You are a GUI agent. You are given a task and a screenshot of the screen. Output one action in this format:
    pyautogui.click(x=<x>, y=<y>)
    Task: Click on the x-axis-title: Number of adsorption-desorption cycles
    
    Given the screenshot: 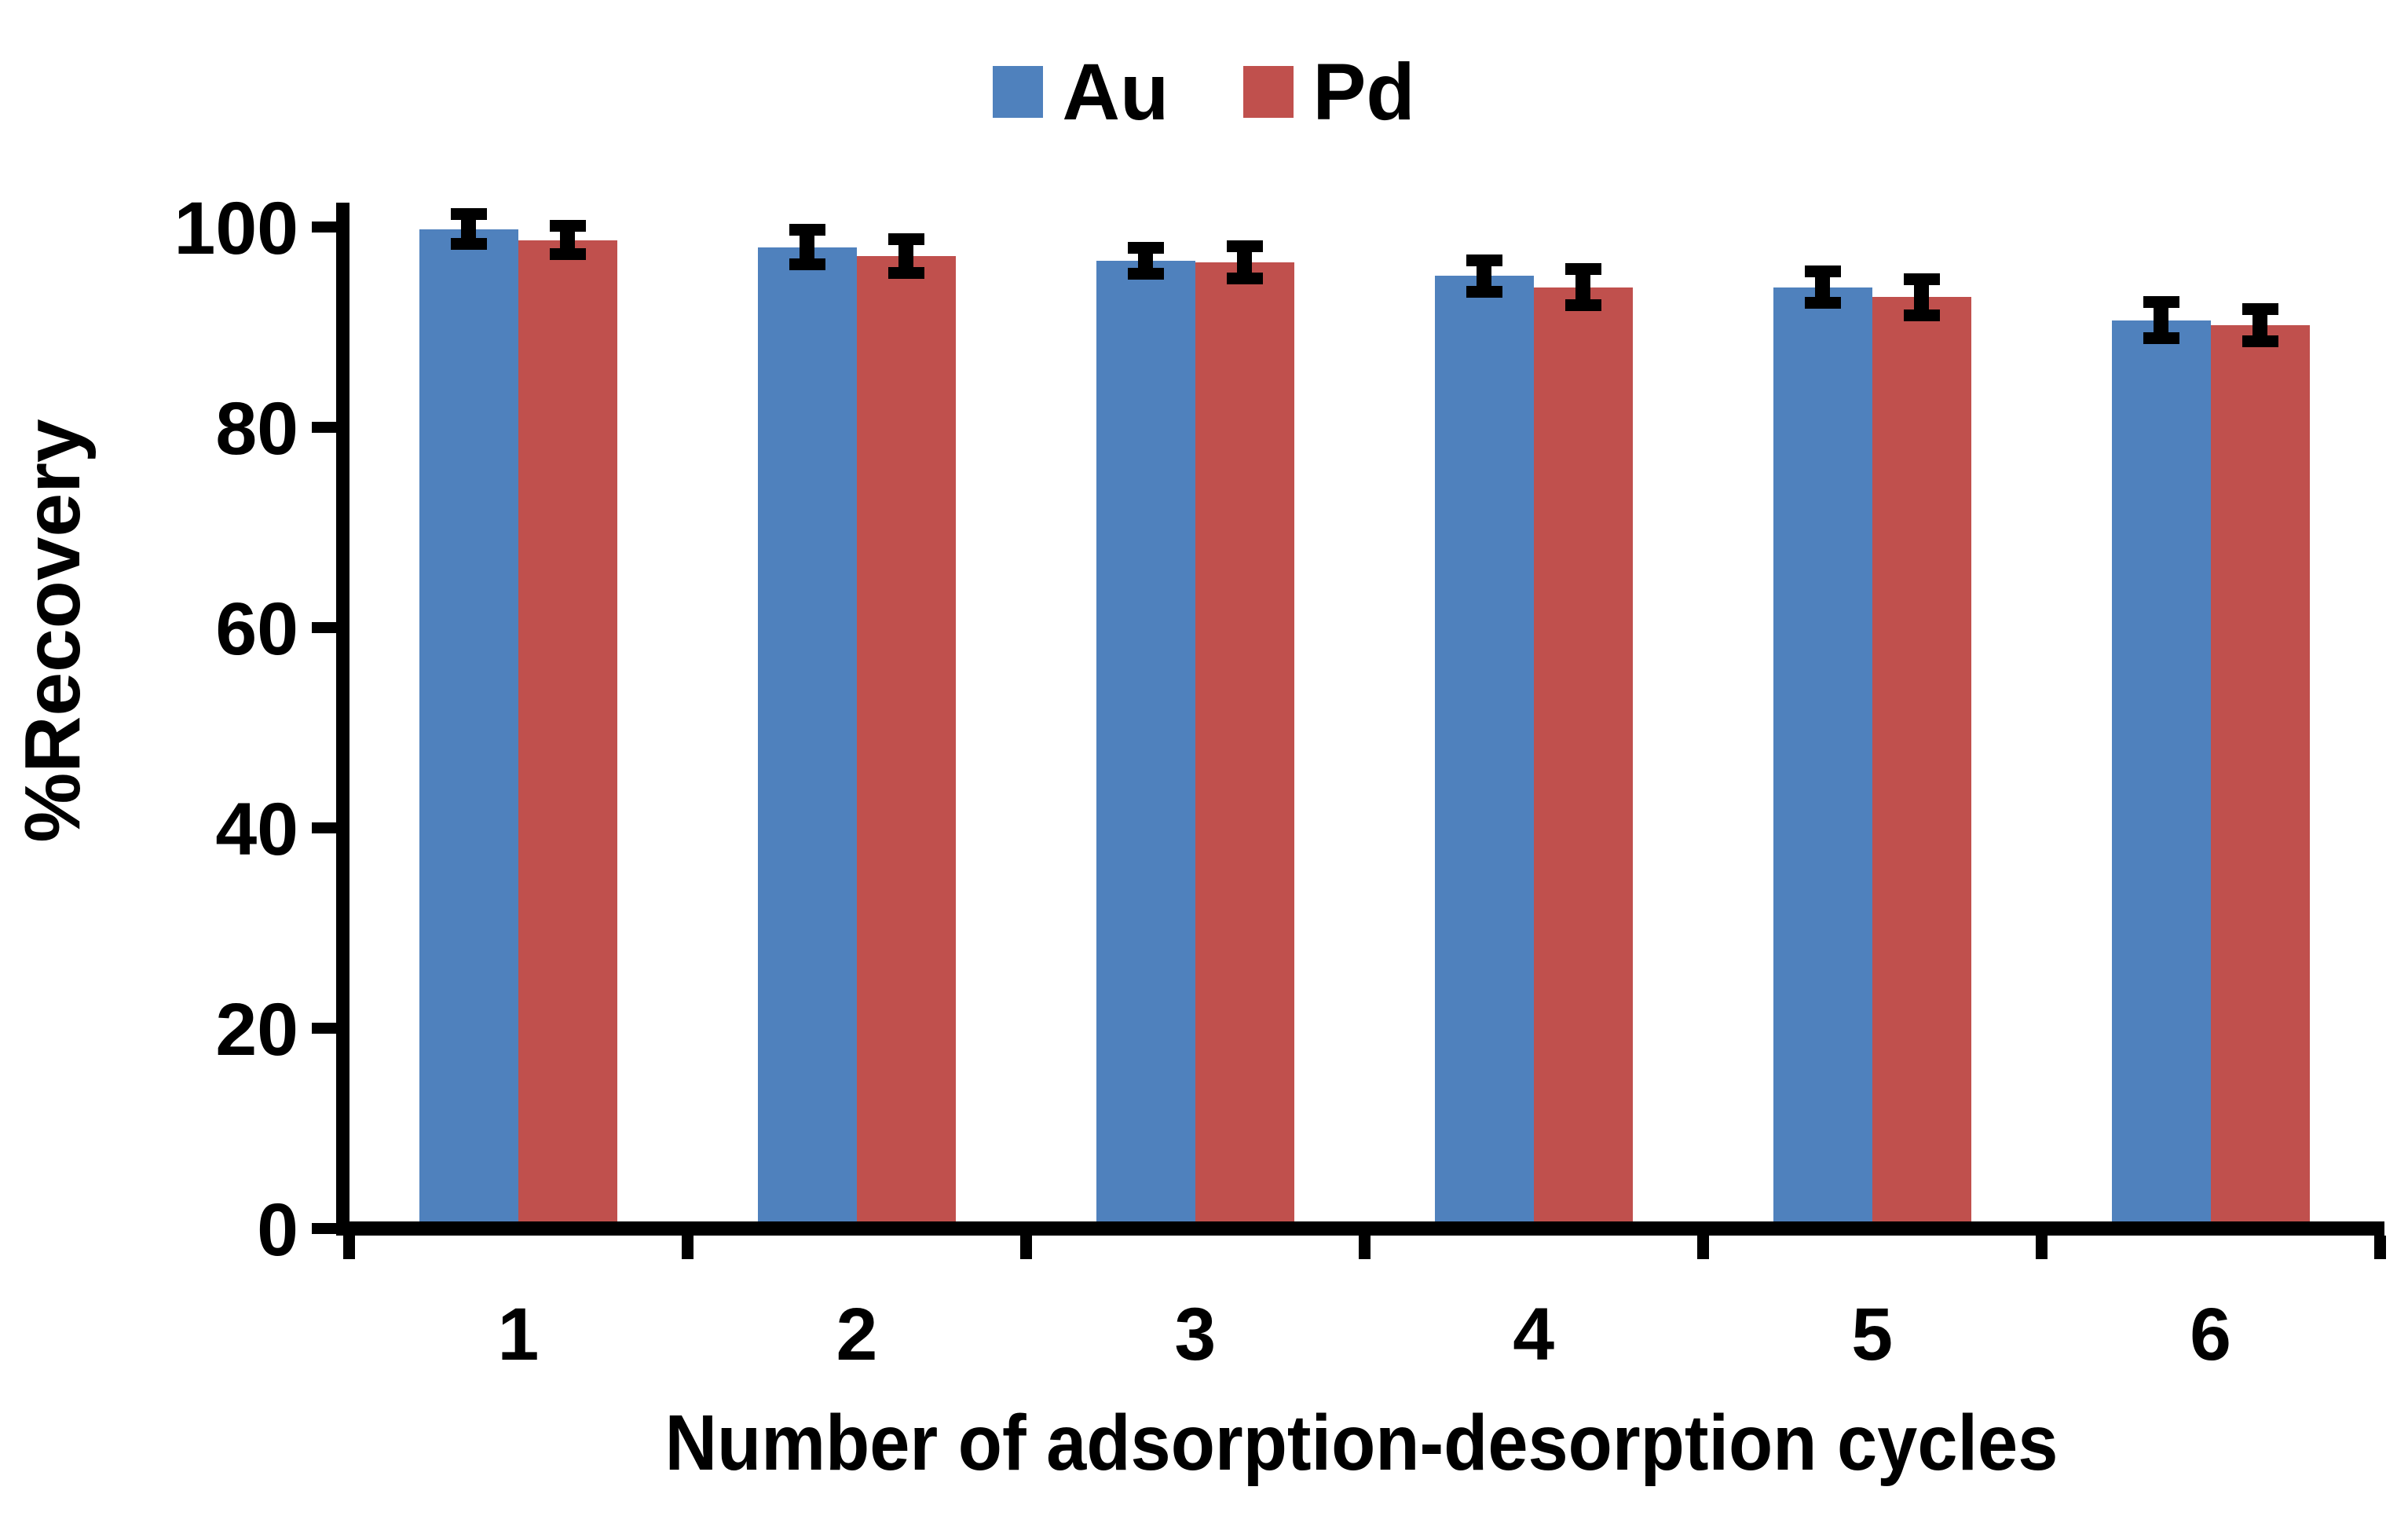 What is the action you would take?
    pyautogui.click(x=1361, y=1443)
    